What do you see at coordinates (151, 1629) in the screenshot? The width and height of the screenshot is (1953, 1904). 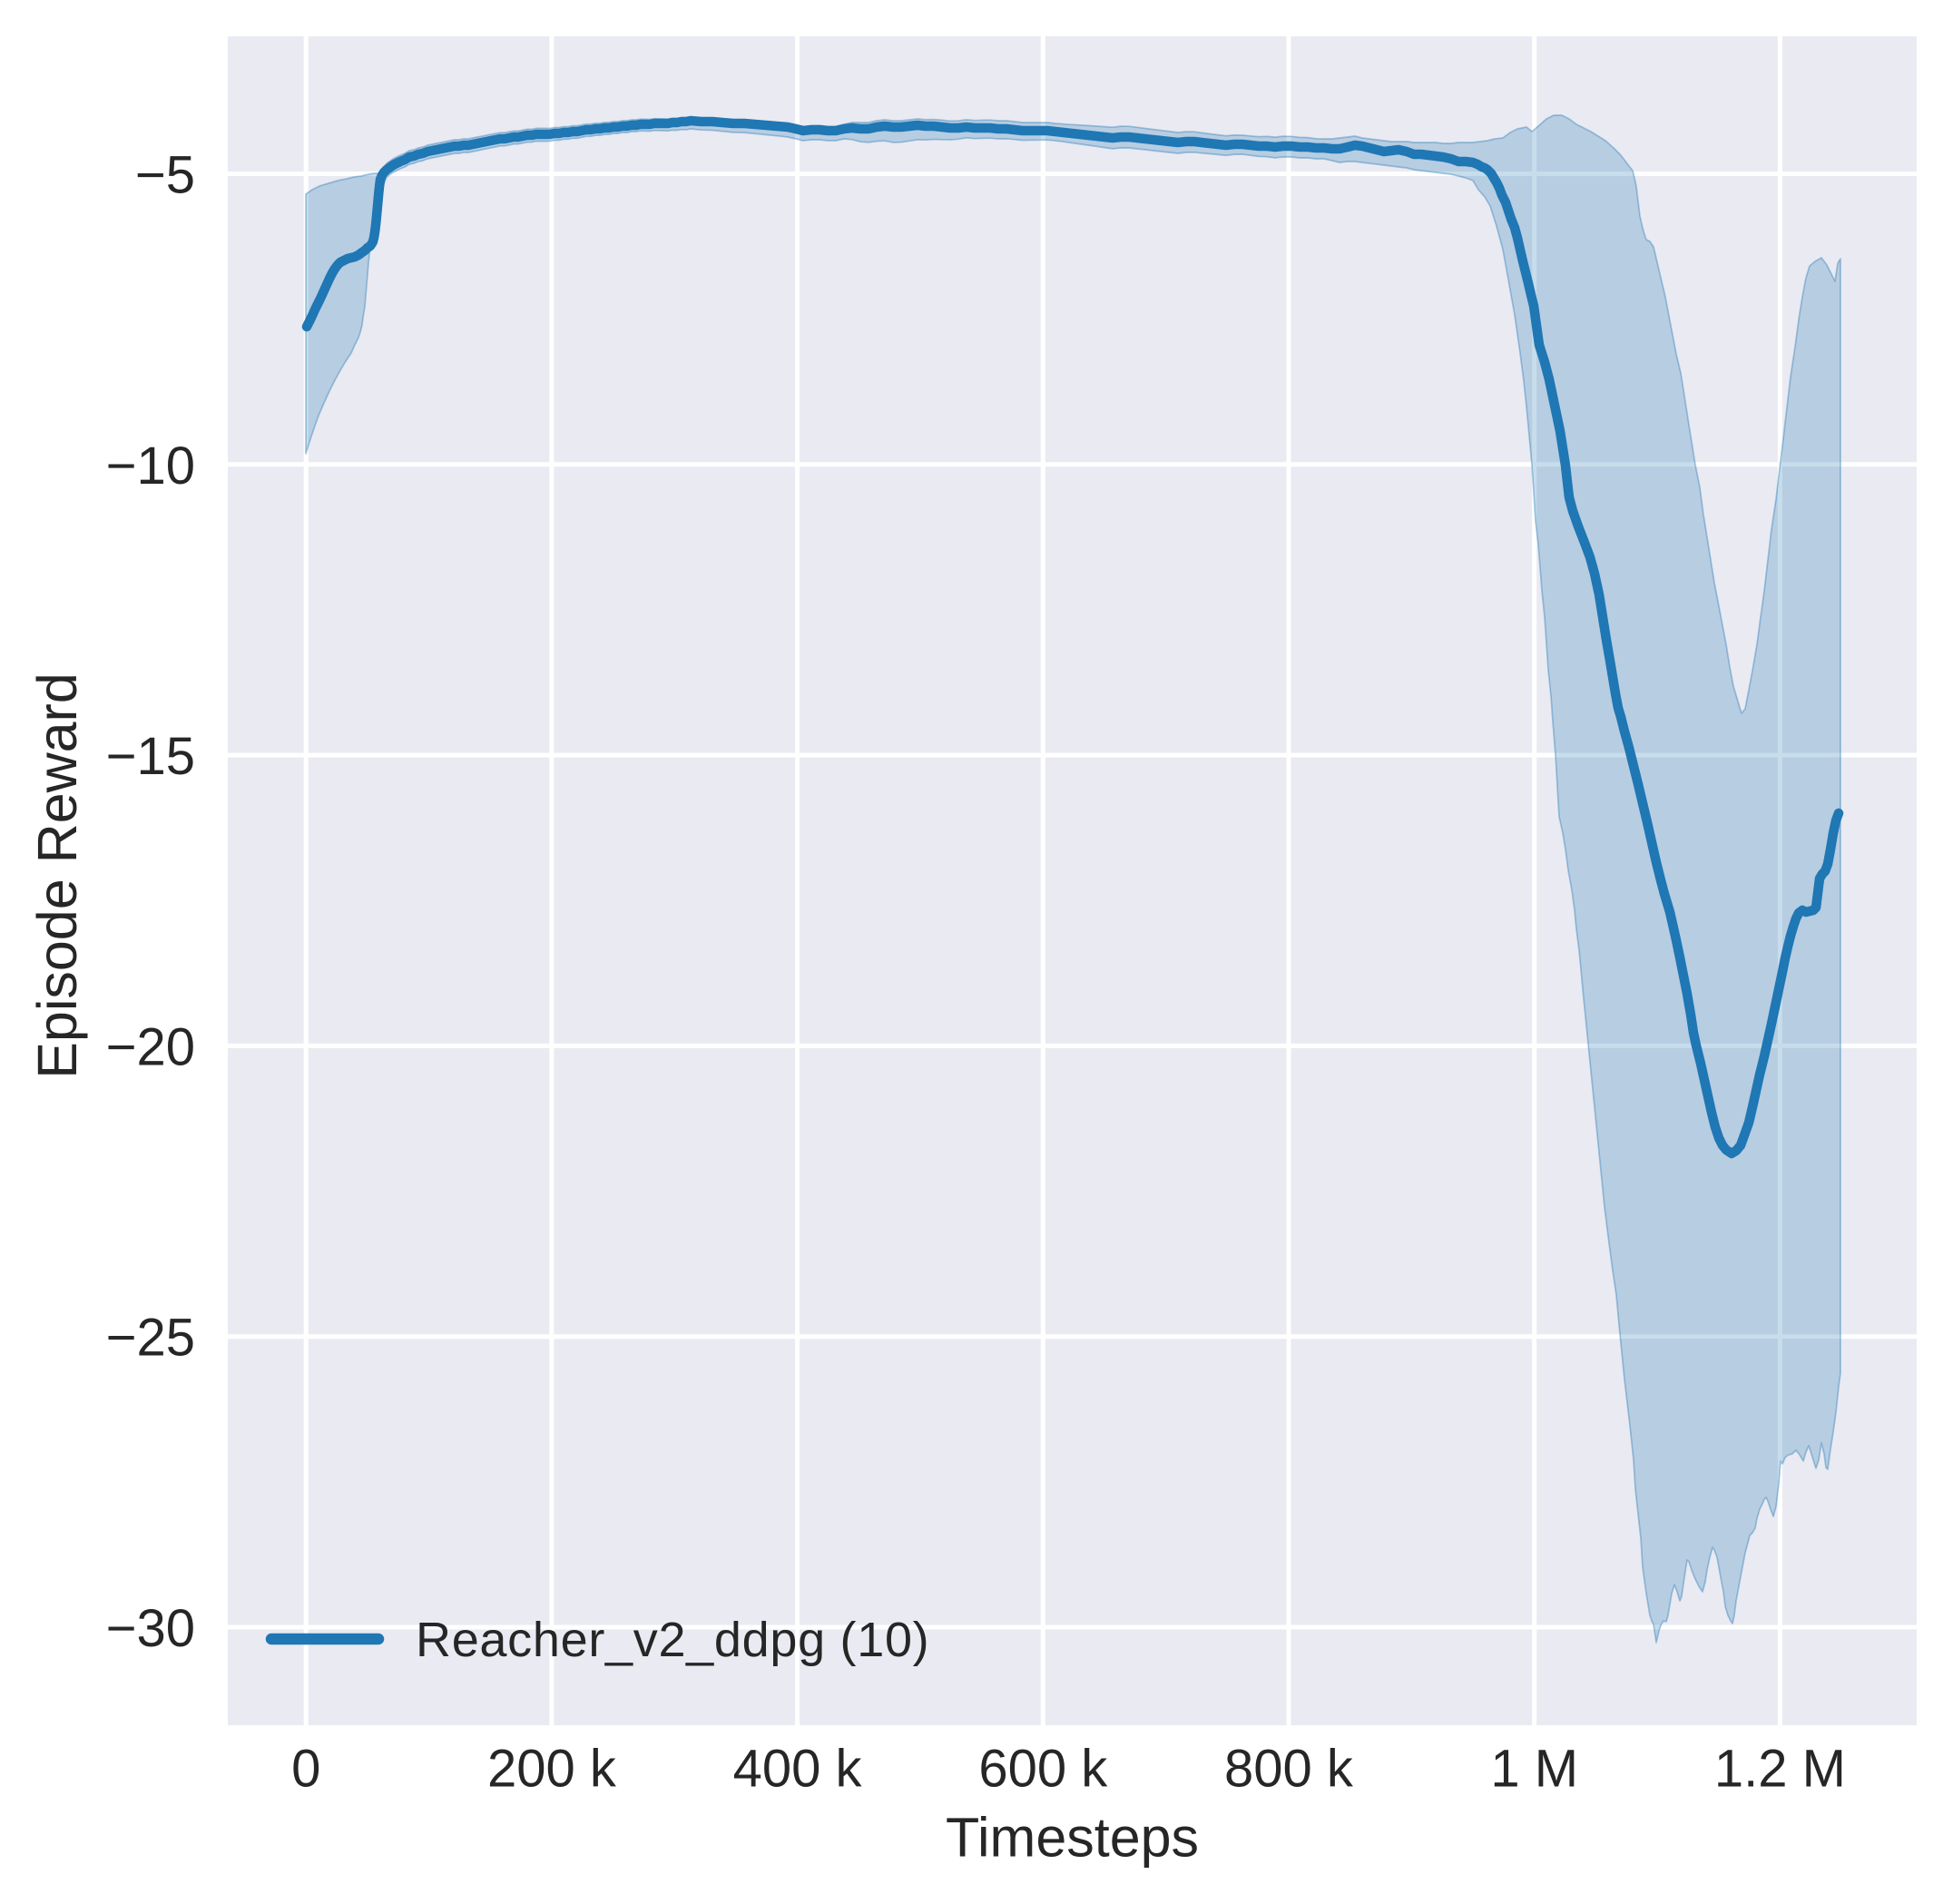 I see `svg-text: −30` at bounding box center [151, 1629].